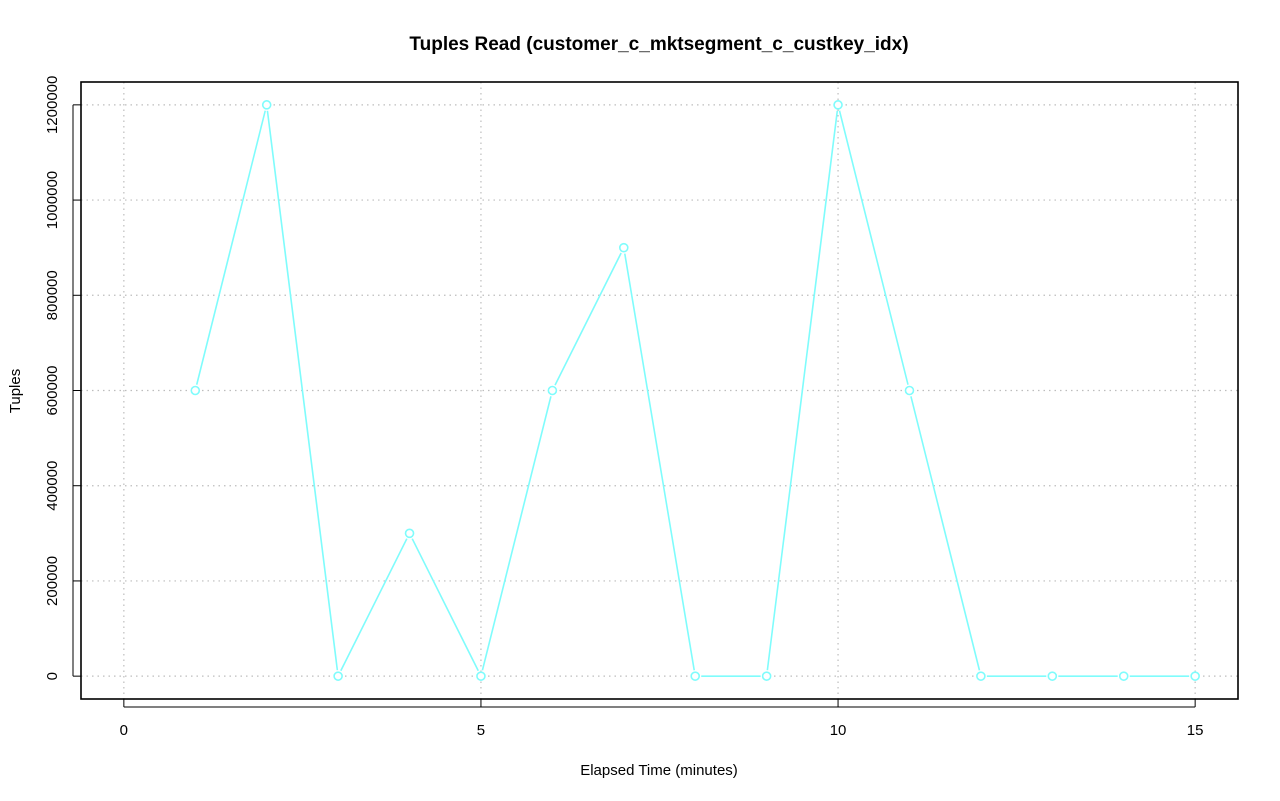 The height and width of the screenshot is (801, 1280). Describe the element at coordinates (481, 730) in the screenshot. I see `x-tick-label: 5` at that location.